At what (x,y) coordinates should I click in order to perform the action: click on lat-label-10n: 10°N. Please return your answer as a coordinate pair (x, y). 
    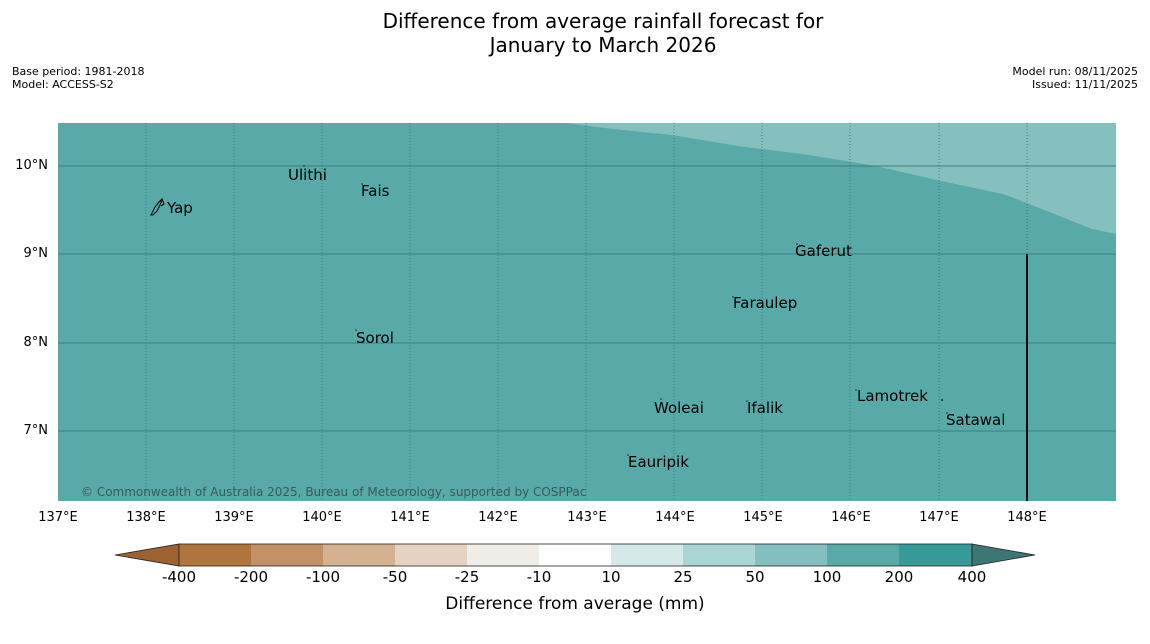
    Looking at the image, I should click on (31, 165).